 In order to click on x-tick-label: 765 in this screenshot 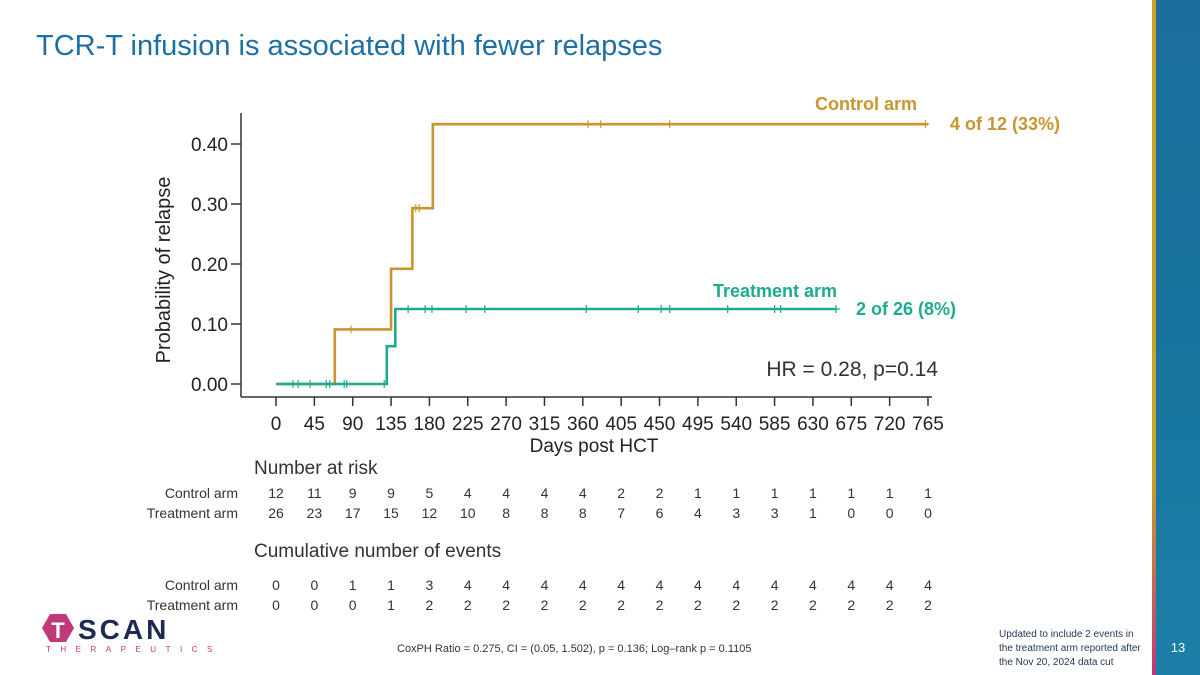, I will do `click(928, 424)`.